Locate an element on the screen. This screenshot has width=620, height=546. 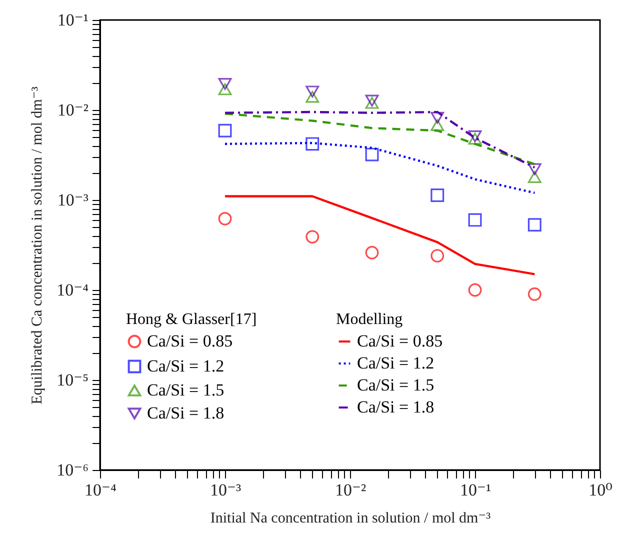
text: Modelling is located at coordinates (369, 319).